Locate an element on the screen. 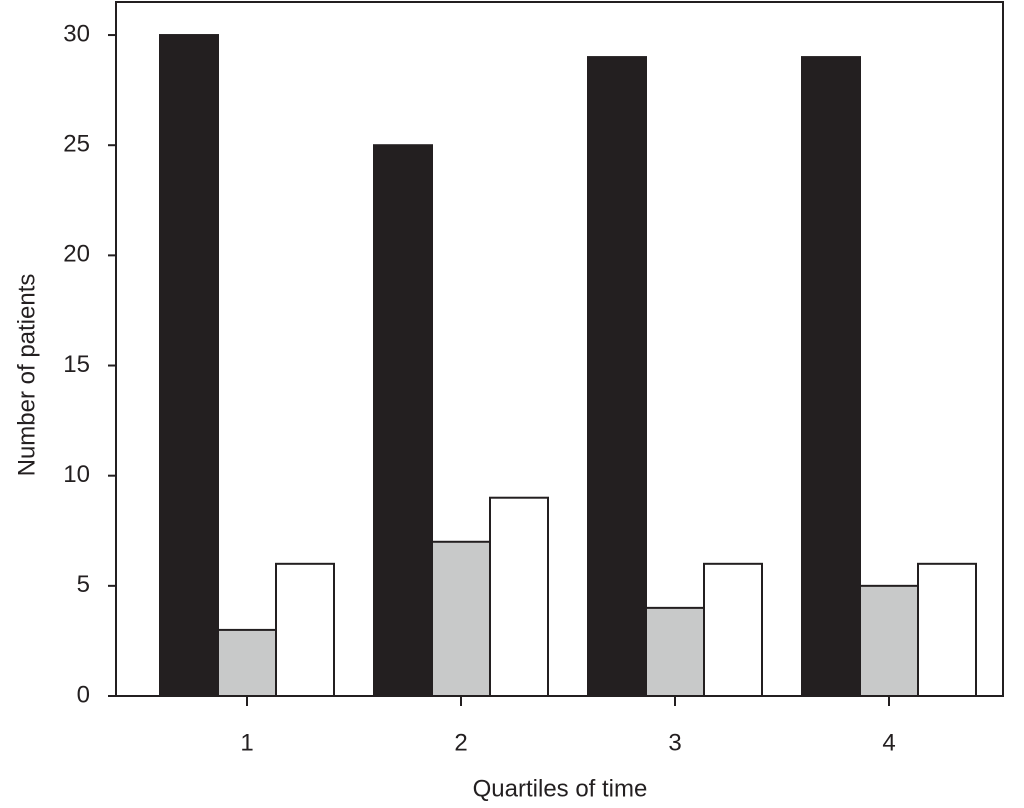 The width and height of the screenshot is (1024, 808). y-tick-label: 15 is located at coordinates (76, 364).